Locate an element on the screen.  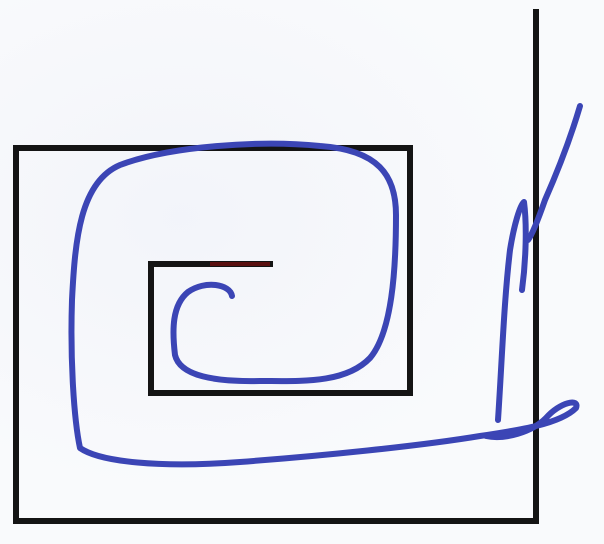
vertical-stroke-left is located at coordinates (512, 311).